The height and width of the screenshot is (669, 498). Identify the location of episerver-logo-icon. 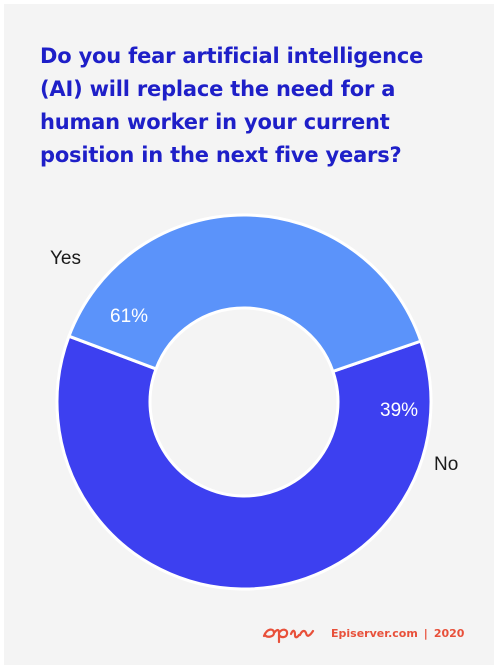
(288, 636).